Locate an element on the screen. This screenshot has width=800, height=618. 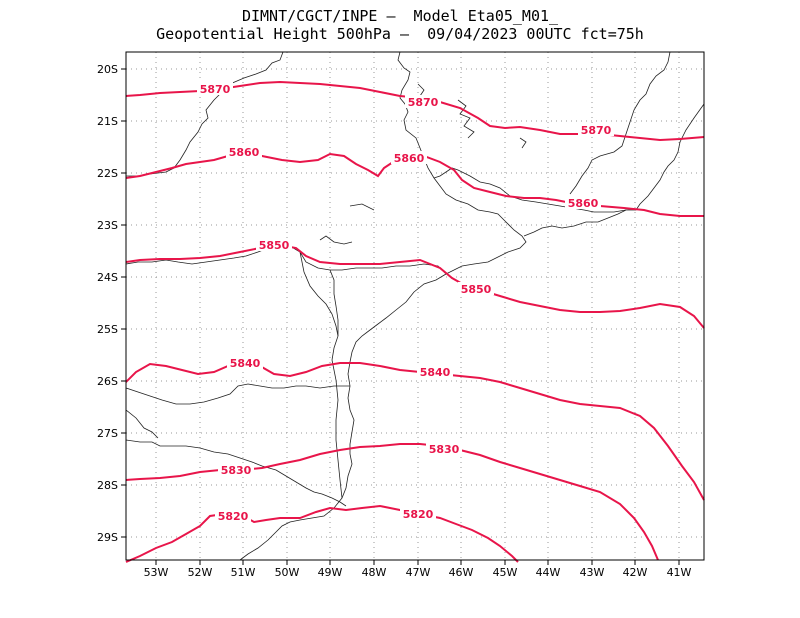
lon-label: 53W is located at coordinates (156, 572).